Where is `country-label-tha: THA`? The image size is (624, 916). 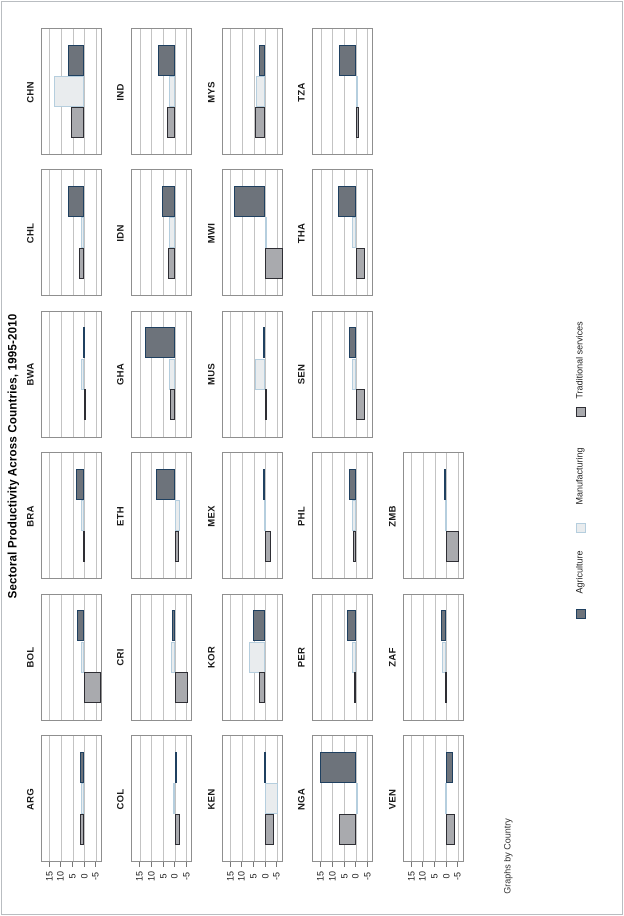 country-label-tha: THA is located at coordinates (302, 233).